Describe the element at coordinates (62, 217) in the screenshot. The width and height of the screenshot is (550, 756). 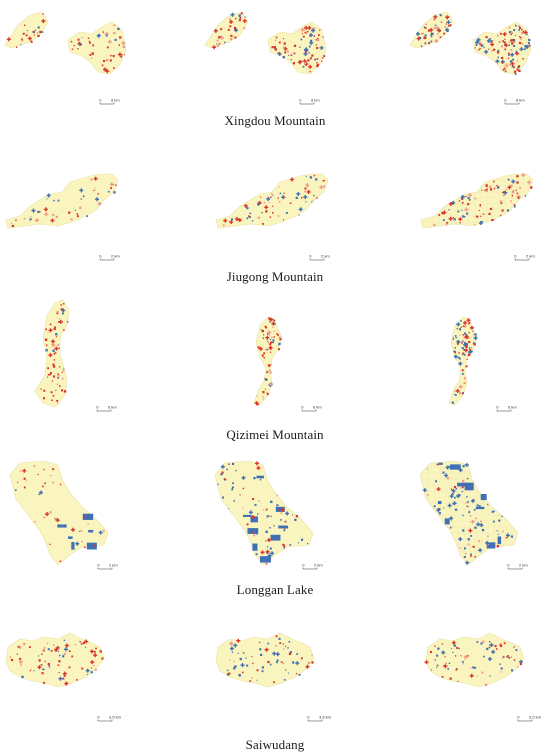
I see `jiugong-map-1: 0 2 km` at that location.